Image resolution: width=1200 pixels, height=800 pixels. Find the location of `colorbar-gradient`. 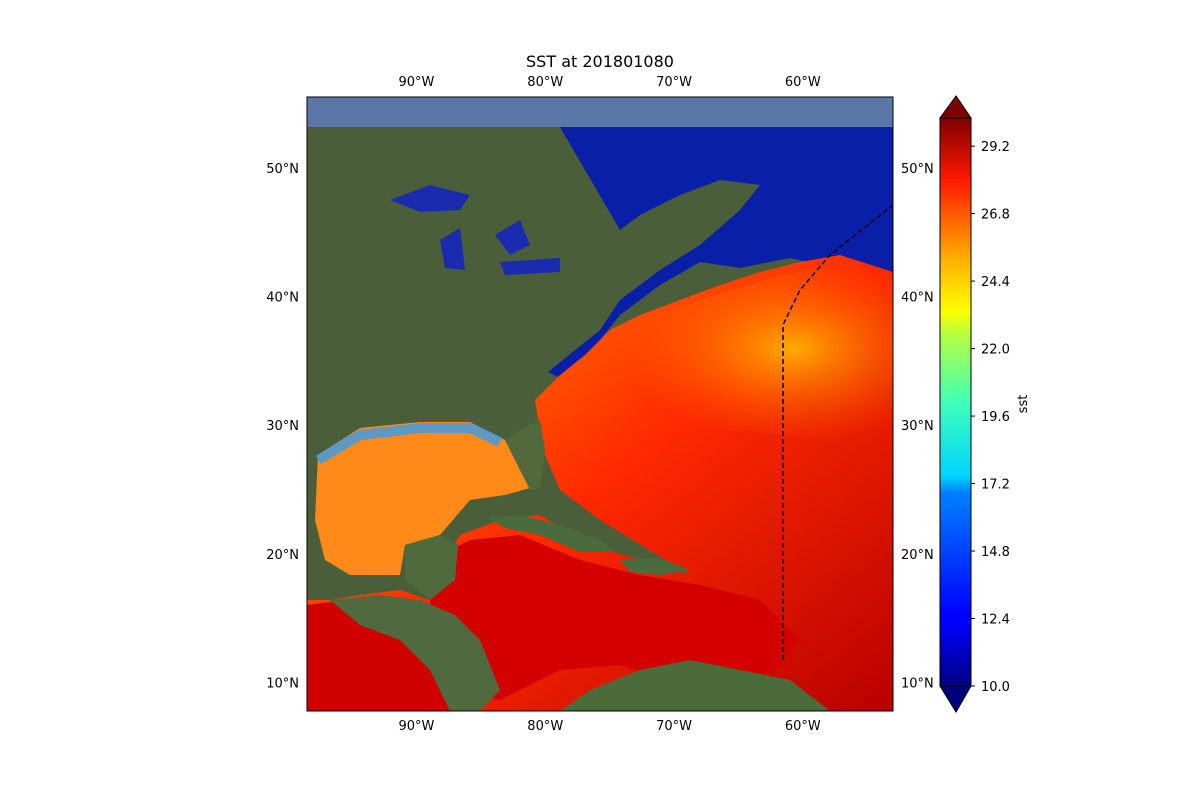

colorbar-gradient is located at coordinates (955, 402).